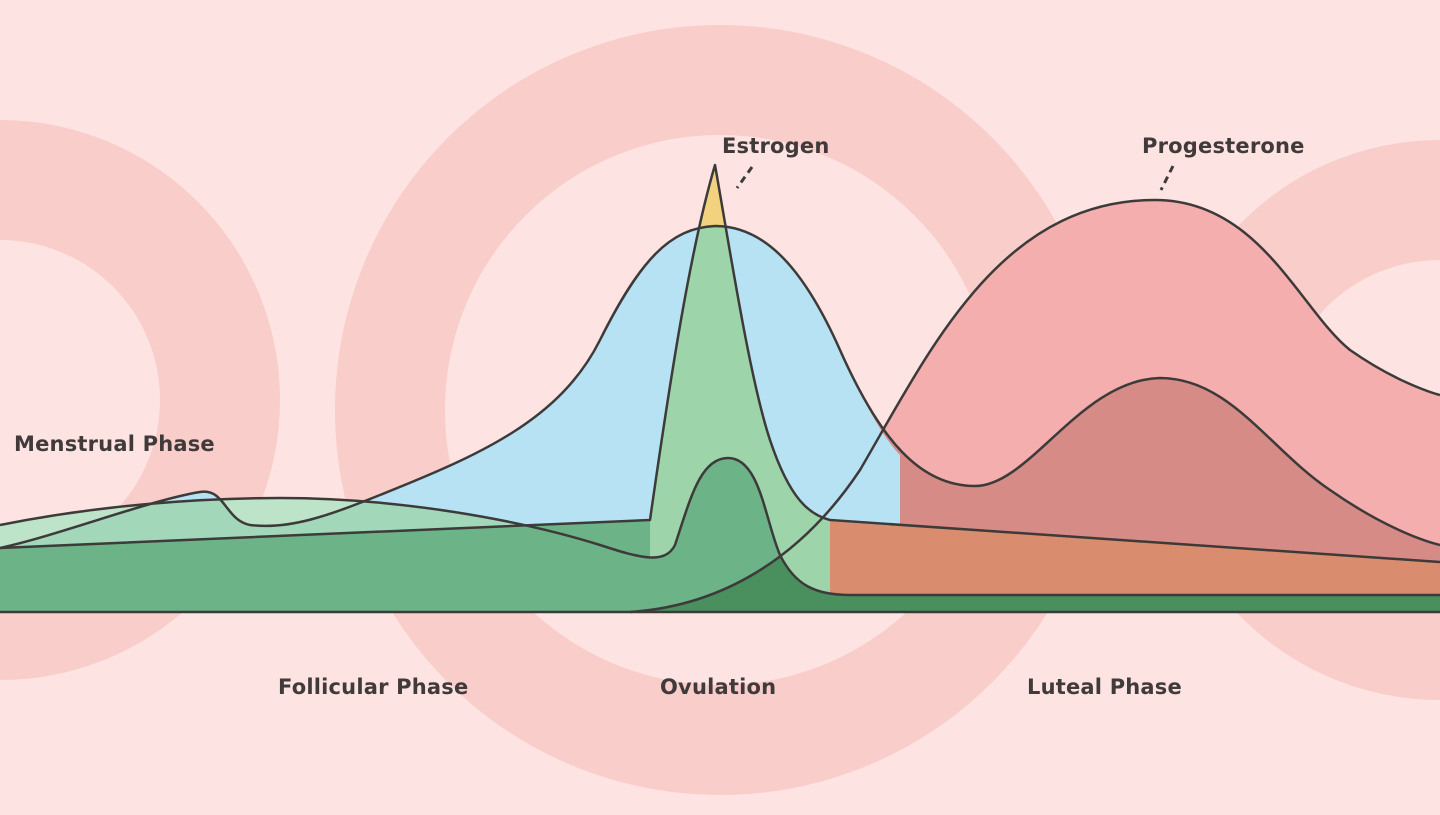  What do you see at coordinates (325, 566) in the screenshot?
I see `lh-base-area` at bounding box center [325, 566].